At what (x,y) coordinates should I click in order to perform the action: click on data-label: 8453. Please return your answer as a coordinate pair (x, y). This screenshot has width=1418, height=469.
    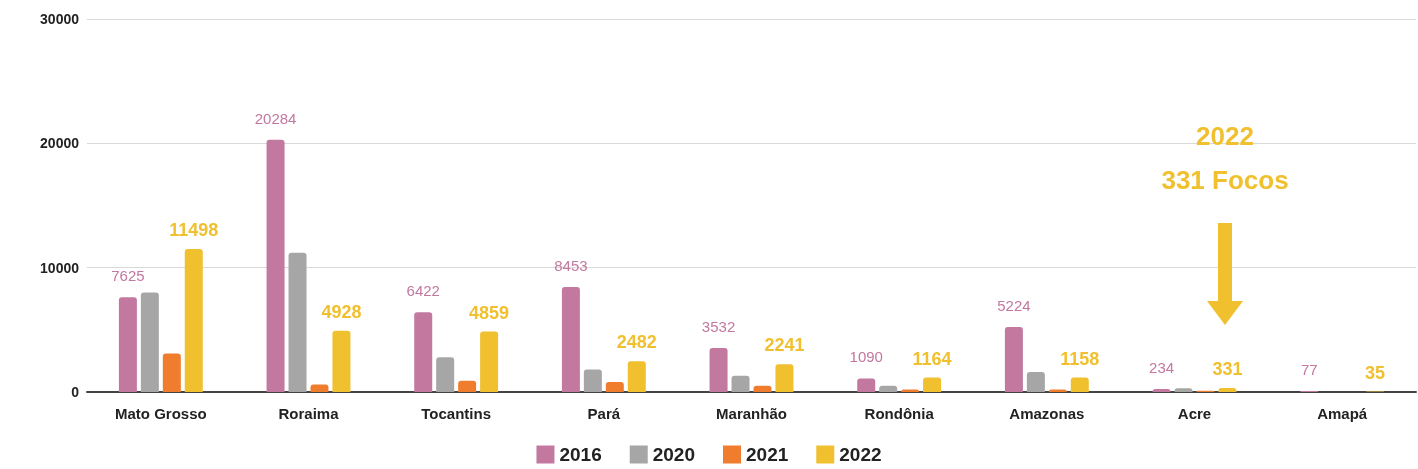
    Looking at the image, I should click on (571, 265).